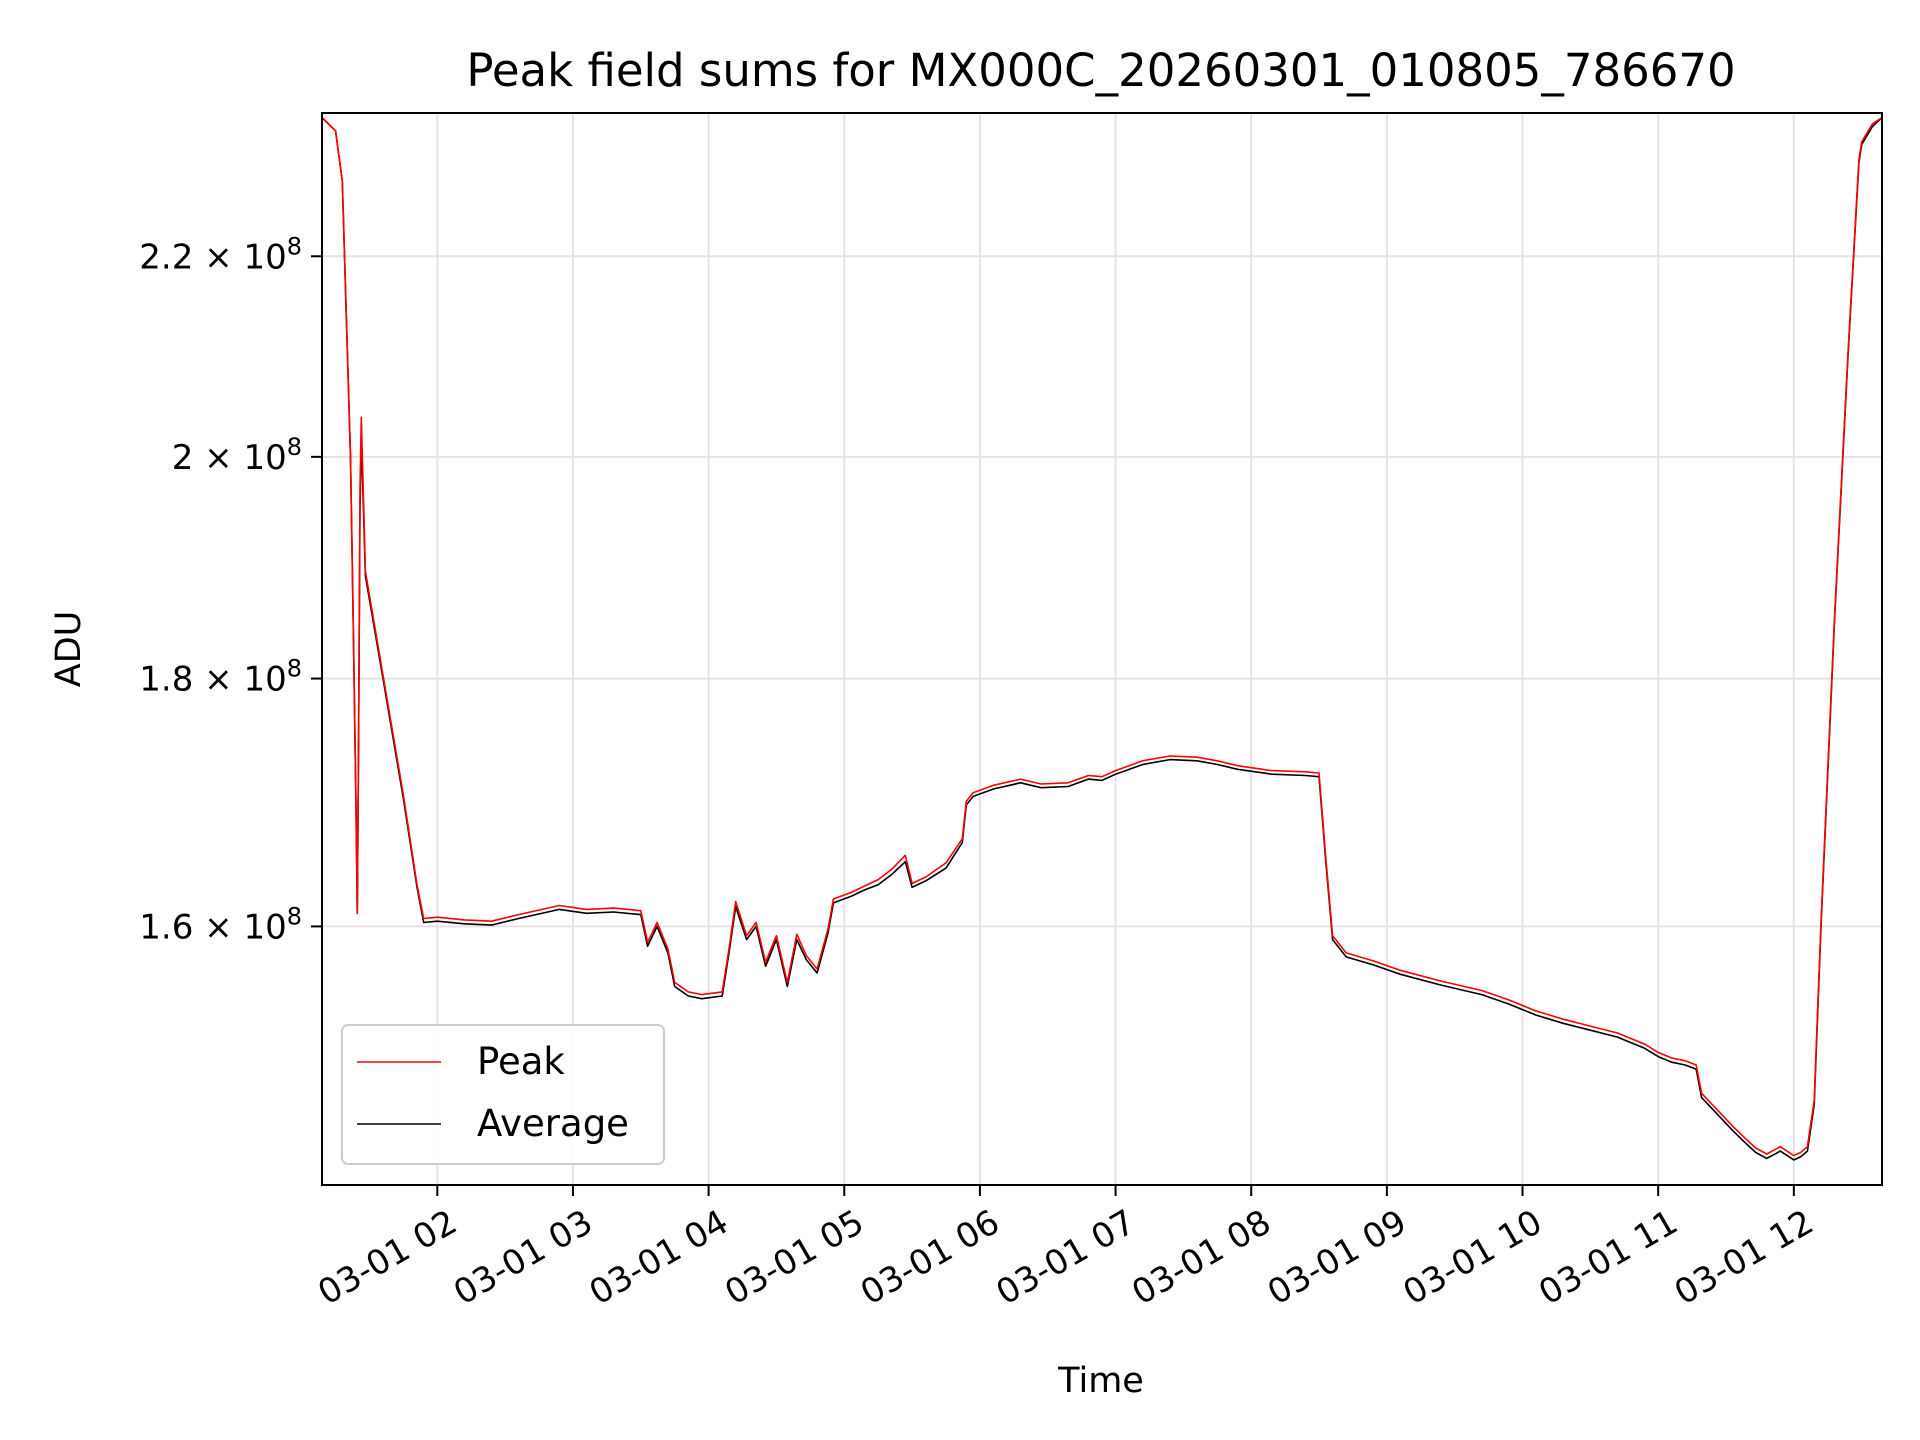 Image resolution: width=1920 pixels, height=1440 pixels. I want to click on x-tick-label: 03-01 04, so click(659, 1257).